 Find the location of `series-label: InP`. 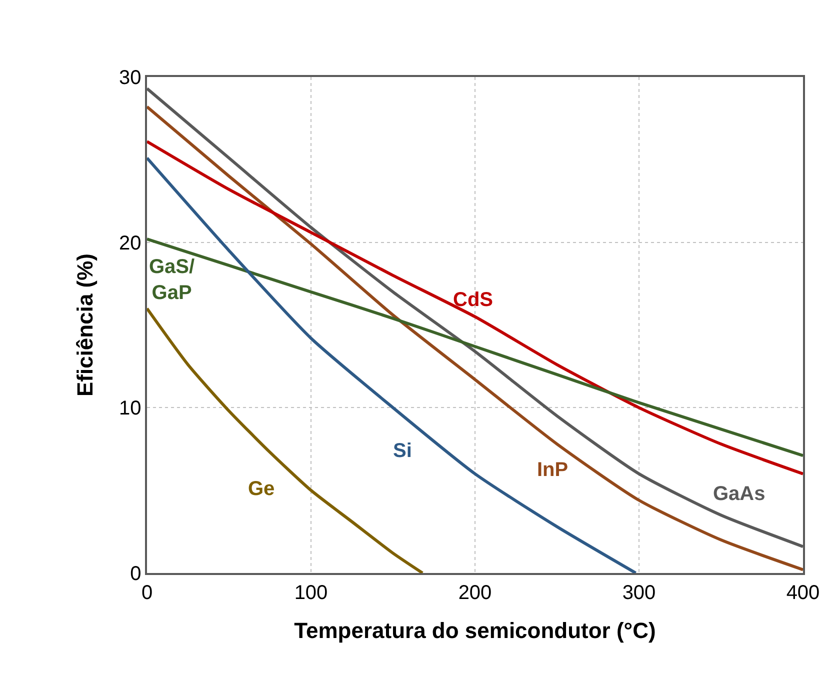

series-label: InP is located at coordinates (552, 470).